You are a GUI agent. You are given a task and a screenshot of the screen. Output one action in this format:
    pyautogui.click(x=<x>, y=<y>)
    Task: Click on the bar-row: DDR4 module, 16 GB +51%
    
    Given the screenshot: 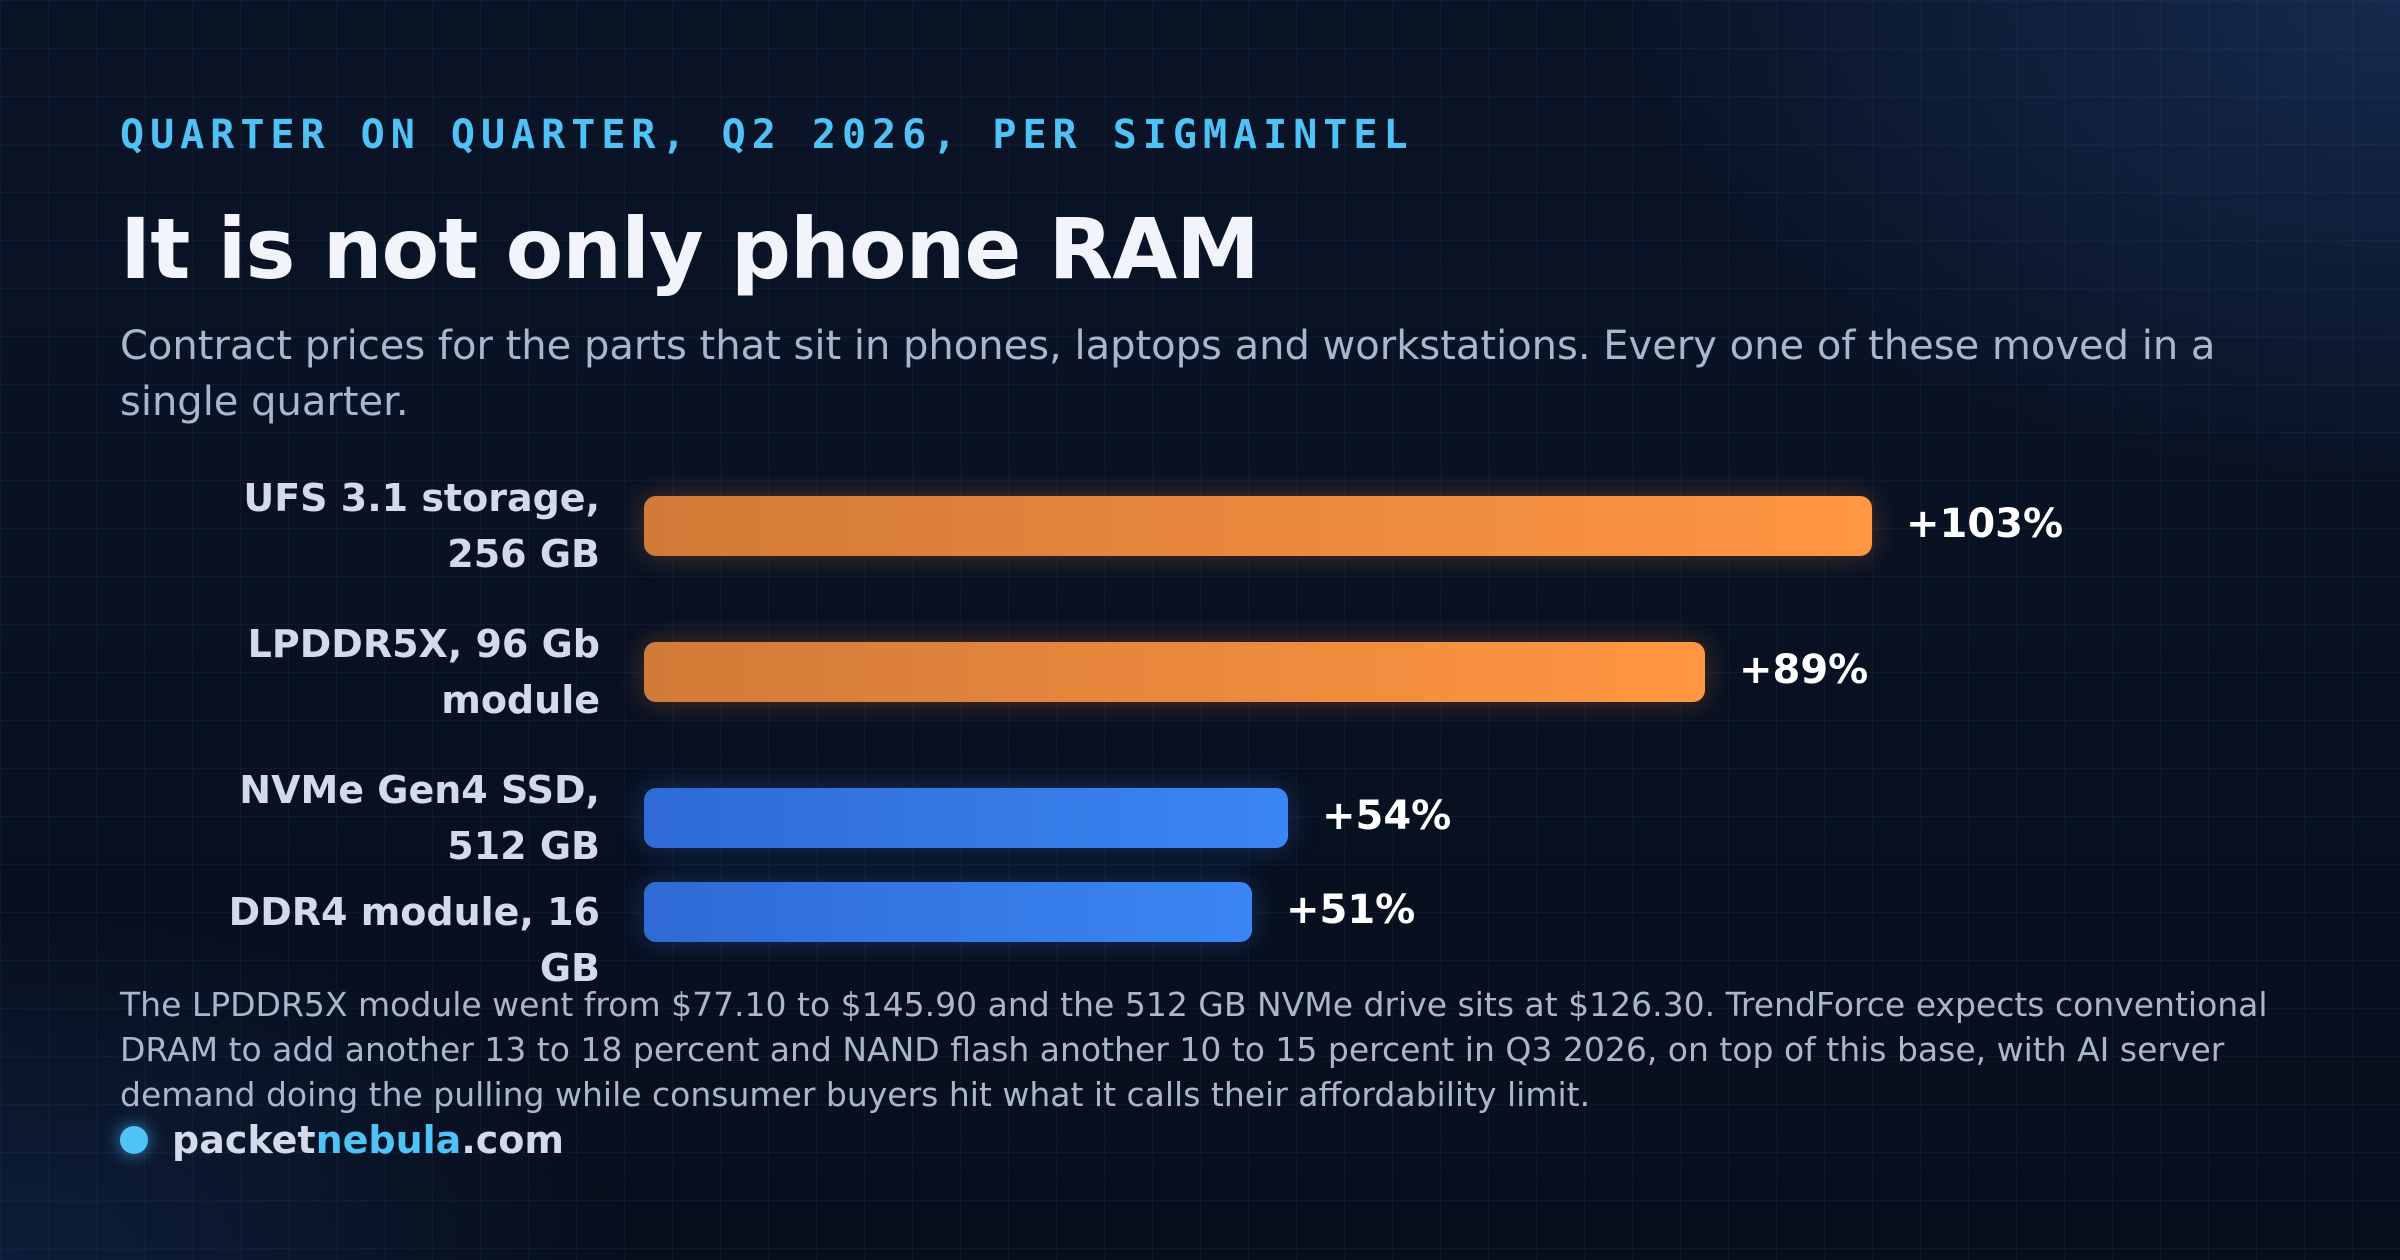 What is the action you would take?
    pyautogui.click(x=1200, y=936)
    